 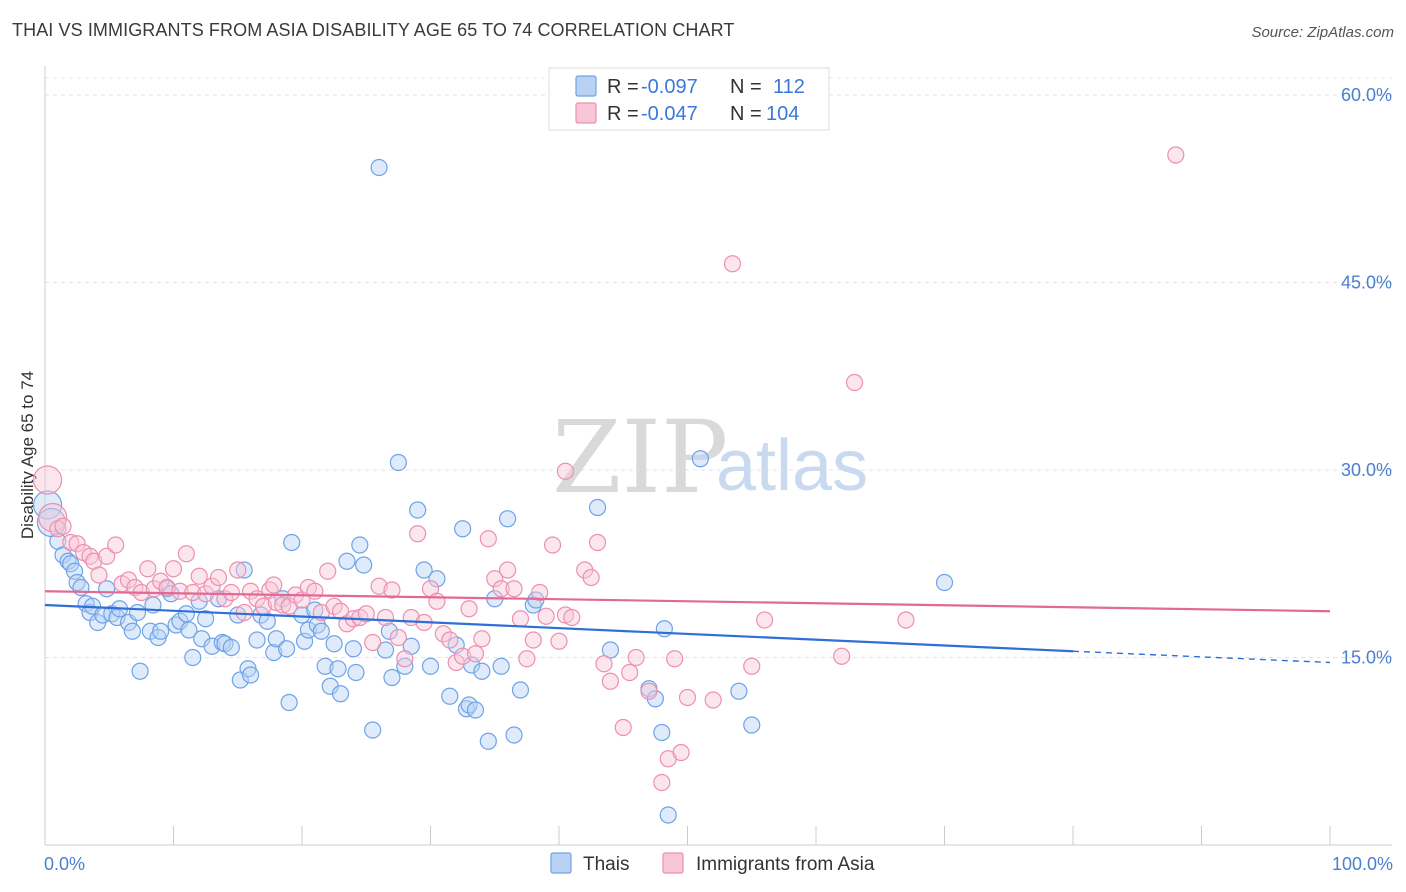 What do you see at coordinates (792, 466) in the screenshot?
I see `watermark-atlas: atlas` at bounding box center [792, 466].